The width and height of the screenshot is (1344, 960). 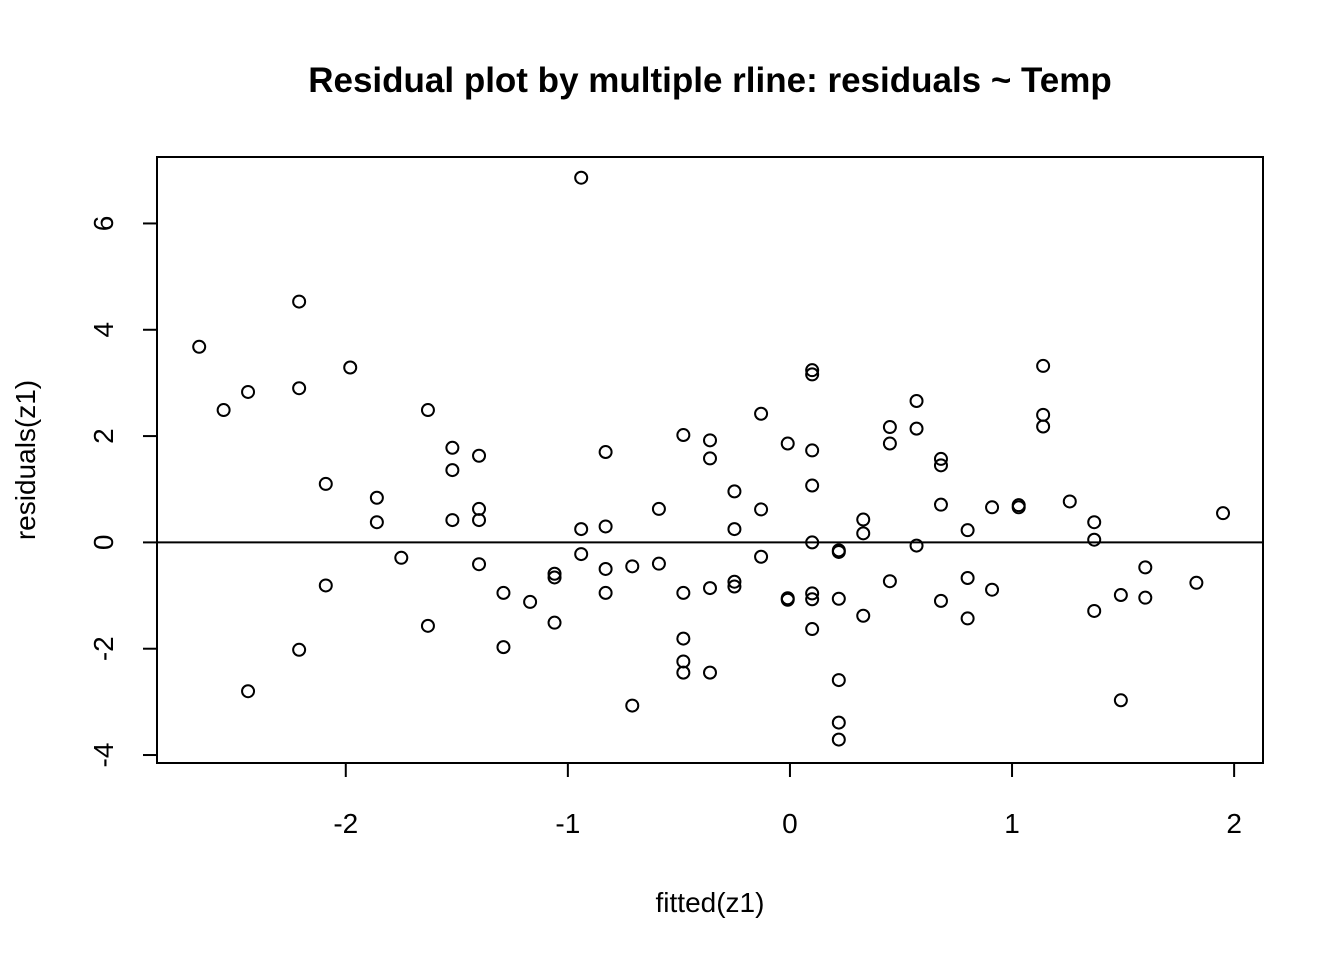 I want to click on y-tick-label: 0, so click(x=103, y=543).